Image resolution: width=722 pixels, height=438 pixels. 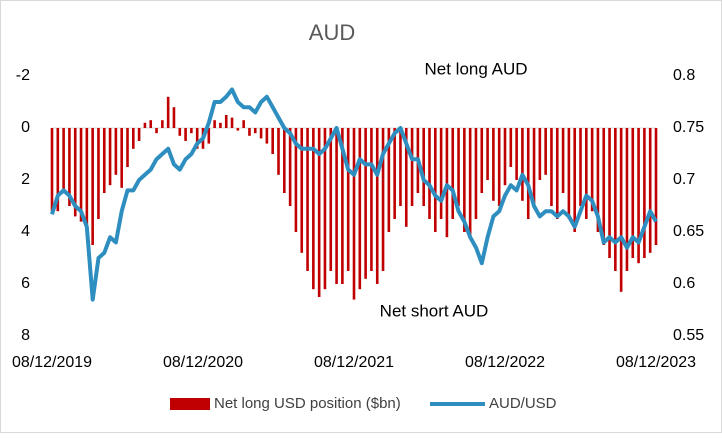 What do you see at coordinates (25, 335) in the screenshot?
I see `y-tick-label: 8` at bounding box center [25, 335].